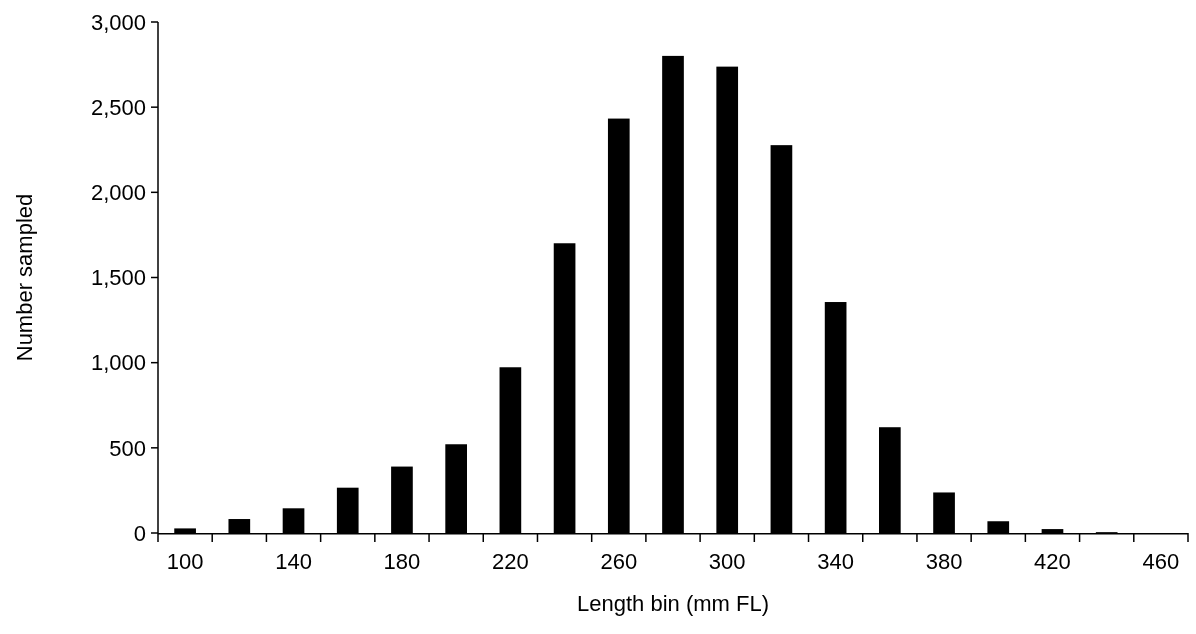 The height and width of the screenshot is (634, 1196). What do you see at coordinates (24, 277) in the screenshot?
I see `y-axis-title: Number sampled` at bounding box center [24, 277].